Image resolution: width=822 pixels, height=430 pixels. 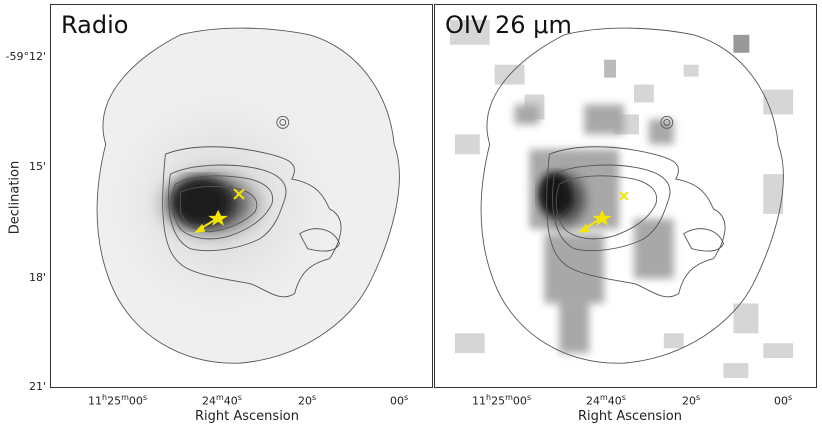 What do you see at coordinates (26, 56) in the screenshot?
I see `y-tick-label: -59°12'` at bounding box center [26, 56].